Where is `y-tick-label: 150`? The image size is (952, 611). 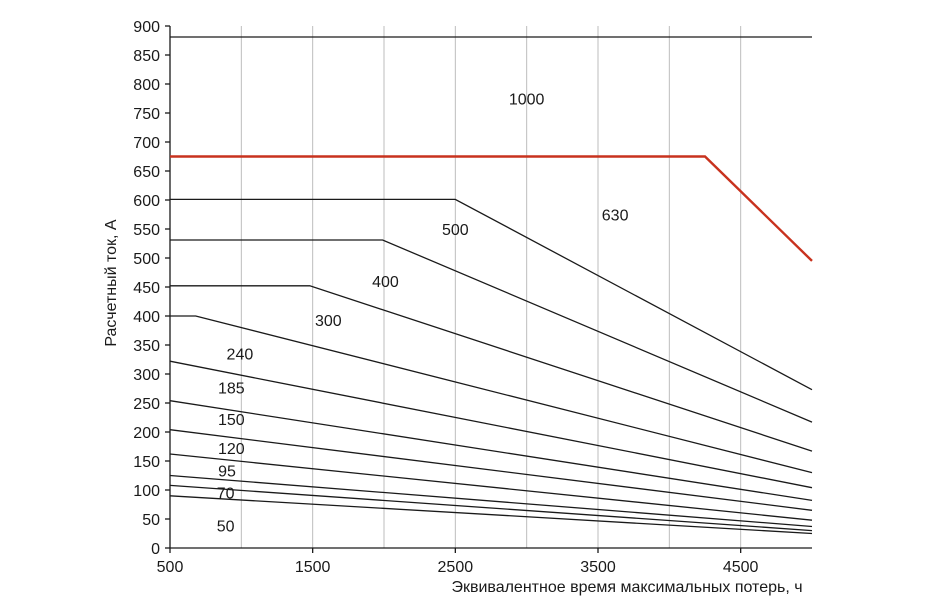
y-tick-label: 150 is located at coordinates (146, 462).